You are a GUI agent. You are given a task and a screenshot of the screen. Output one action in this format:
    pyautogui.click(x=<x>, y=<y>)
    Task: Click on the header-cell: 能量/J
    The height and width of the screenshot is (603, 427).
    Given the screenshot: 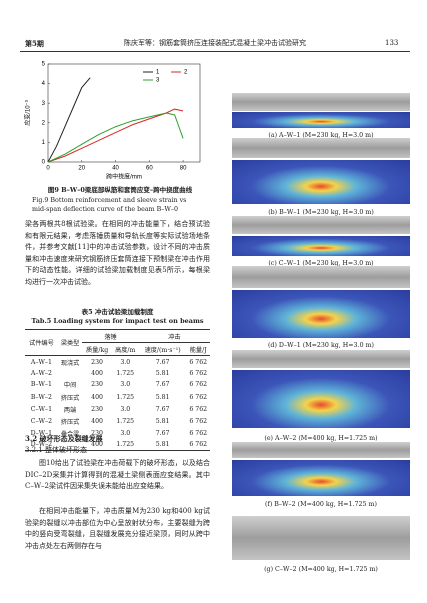 What is the action you would take?
    pyautogui.click(x=198, y=350)
    